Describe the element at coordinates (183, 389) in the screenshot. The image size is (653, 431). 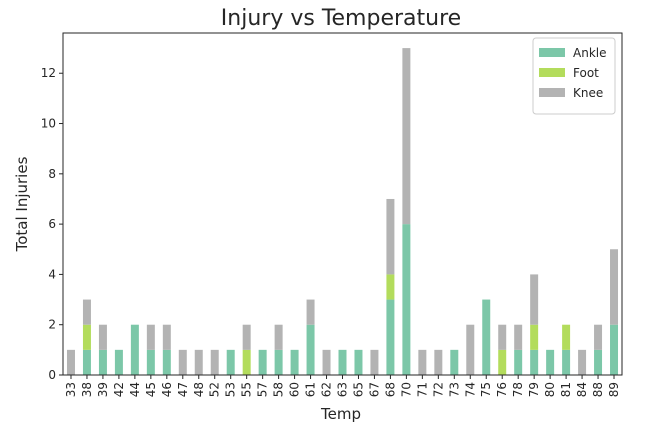
I see `x-tick-label-47: 47` at that location.